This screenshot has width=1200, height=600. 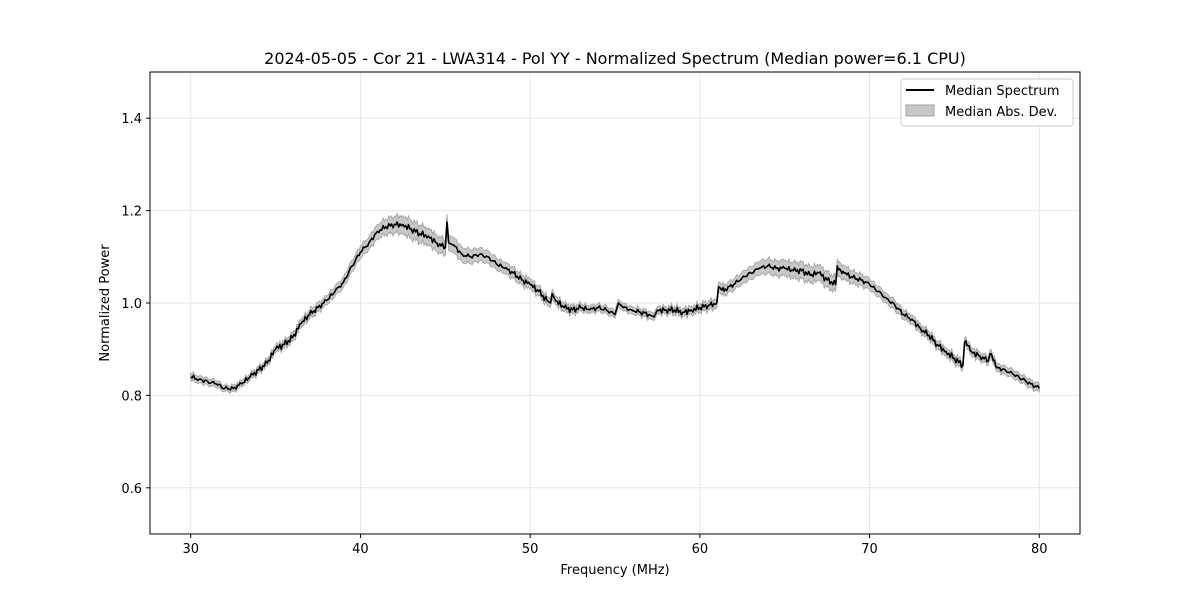 What do you see at coordinates (360, 549) in the screenshot?
I see `x-tick-label: 40` at bounding box center [360, 549].